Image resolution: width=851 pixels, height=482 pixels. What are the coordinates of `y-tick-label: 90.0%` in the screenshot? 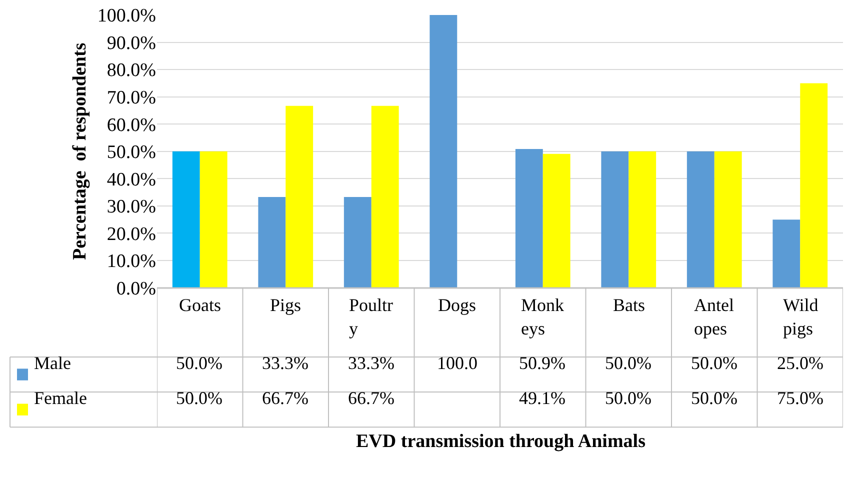 It's located at (131, 43).